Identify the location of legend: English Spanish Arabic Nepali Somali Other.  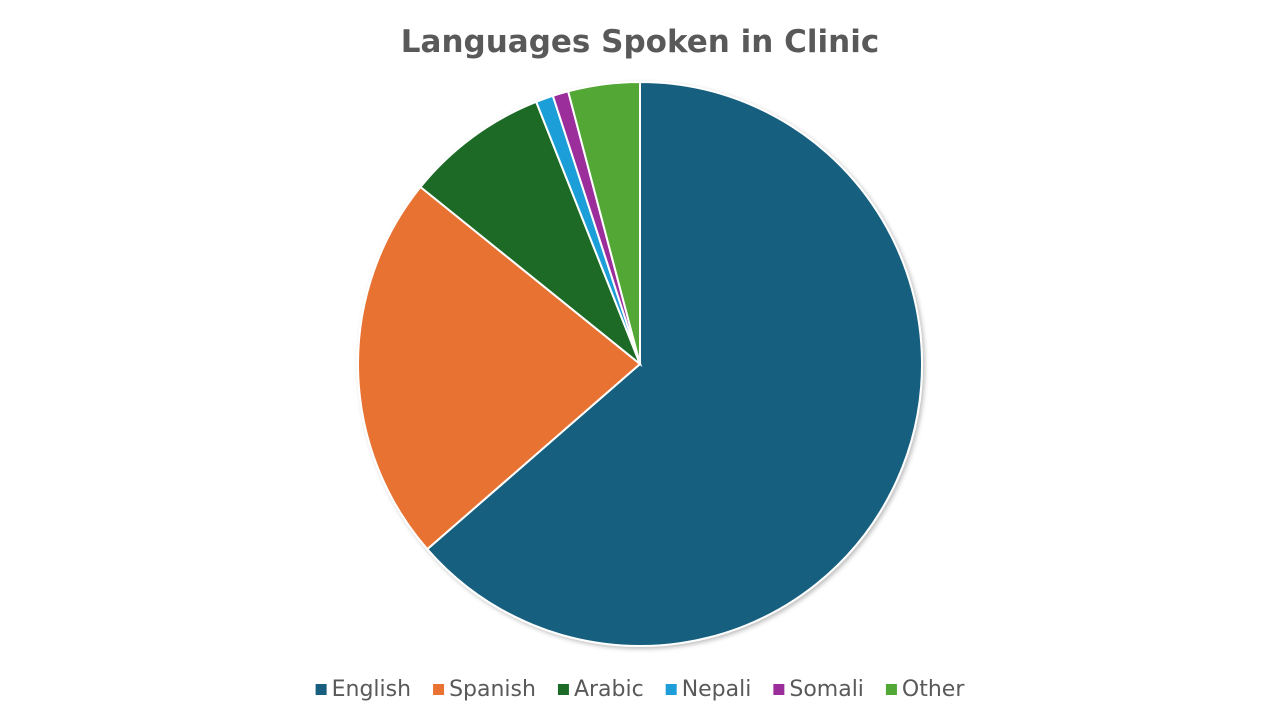
(640, 689).